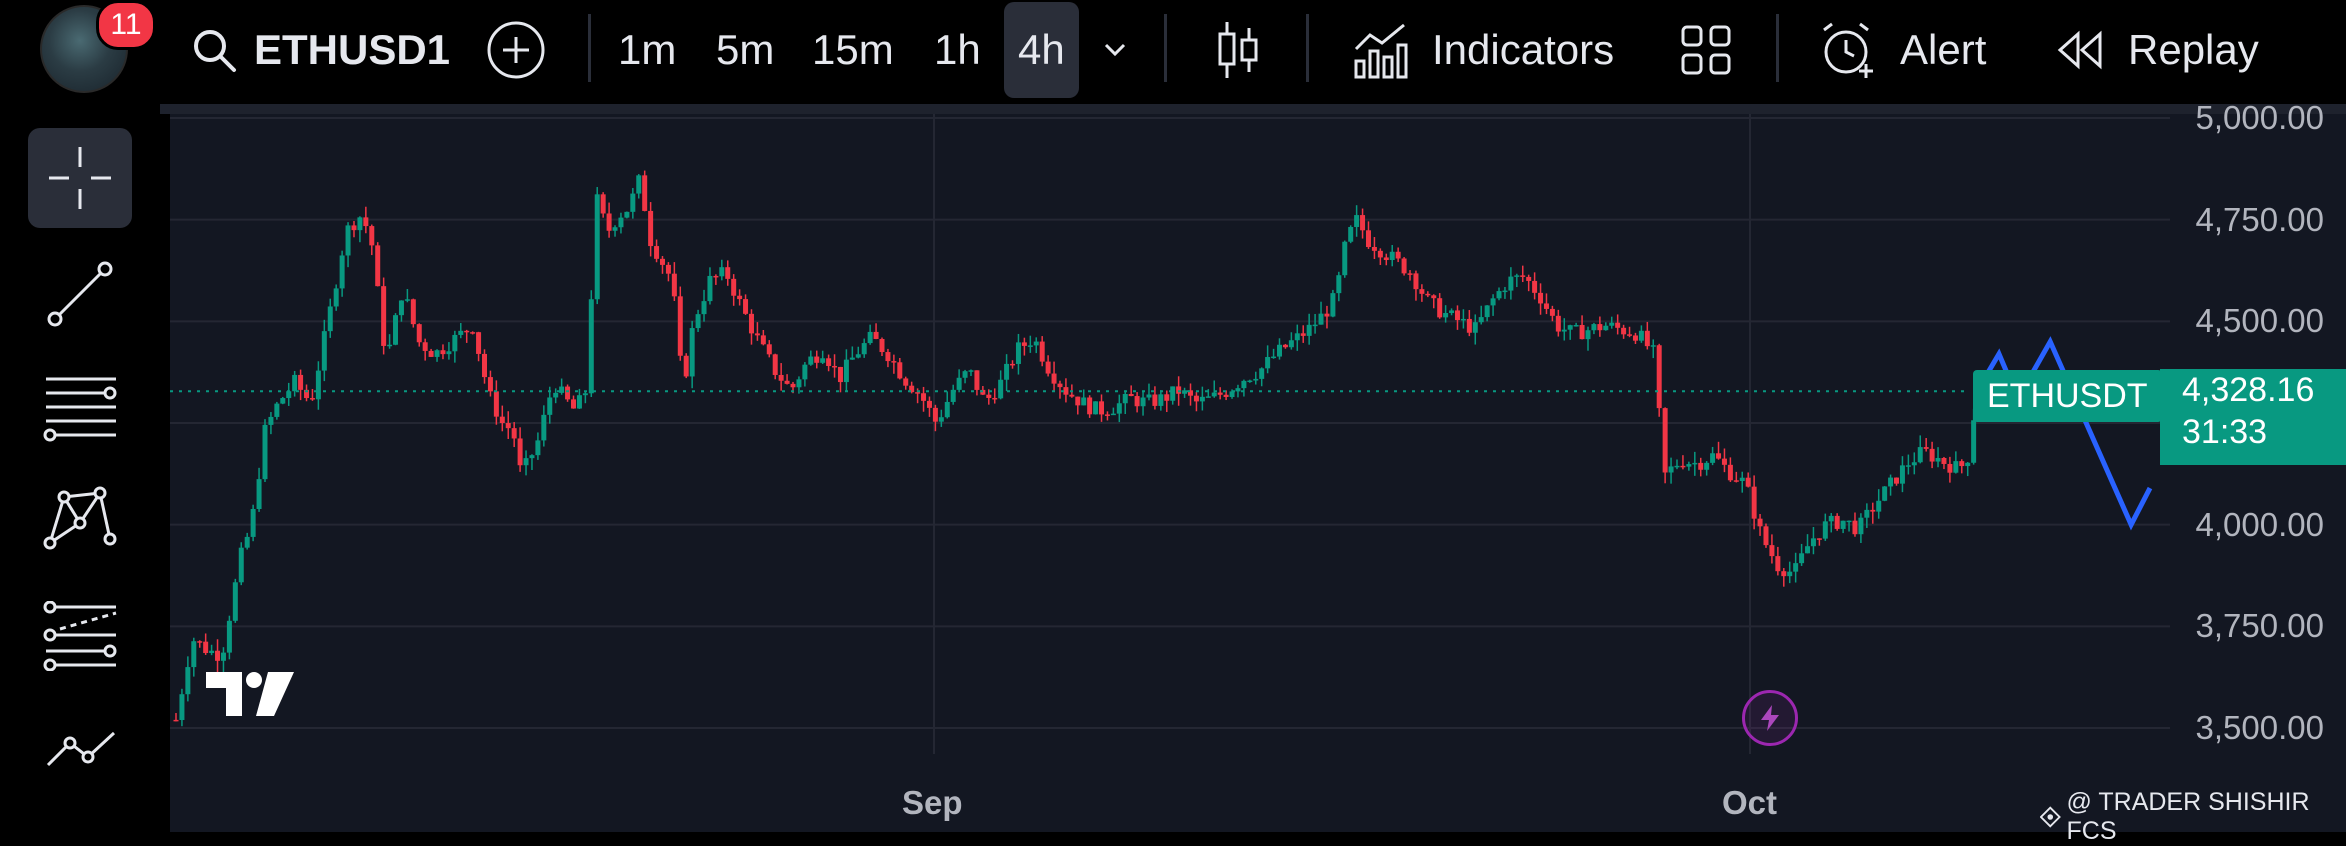  Describe the element at coordinates (1041, 50) in the screenshot. I see `timeframe-4h: 4h` at that location.